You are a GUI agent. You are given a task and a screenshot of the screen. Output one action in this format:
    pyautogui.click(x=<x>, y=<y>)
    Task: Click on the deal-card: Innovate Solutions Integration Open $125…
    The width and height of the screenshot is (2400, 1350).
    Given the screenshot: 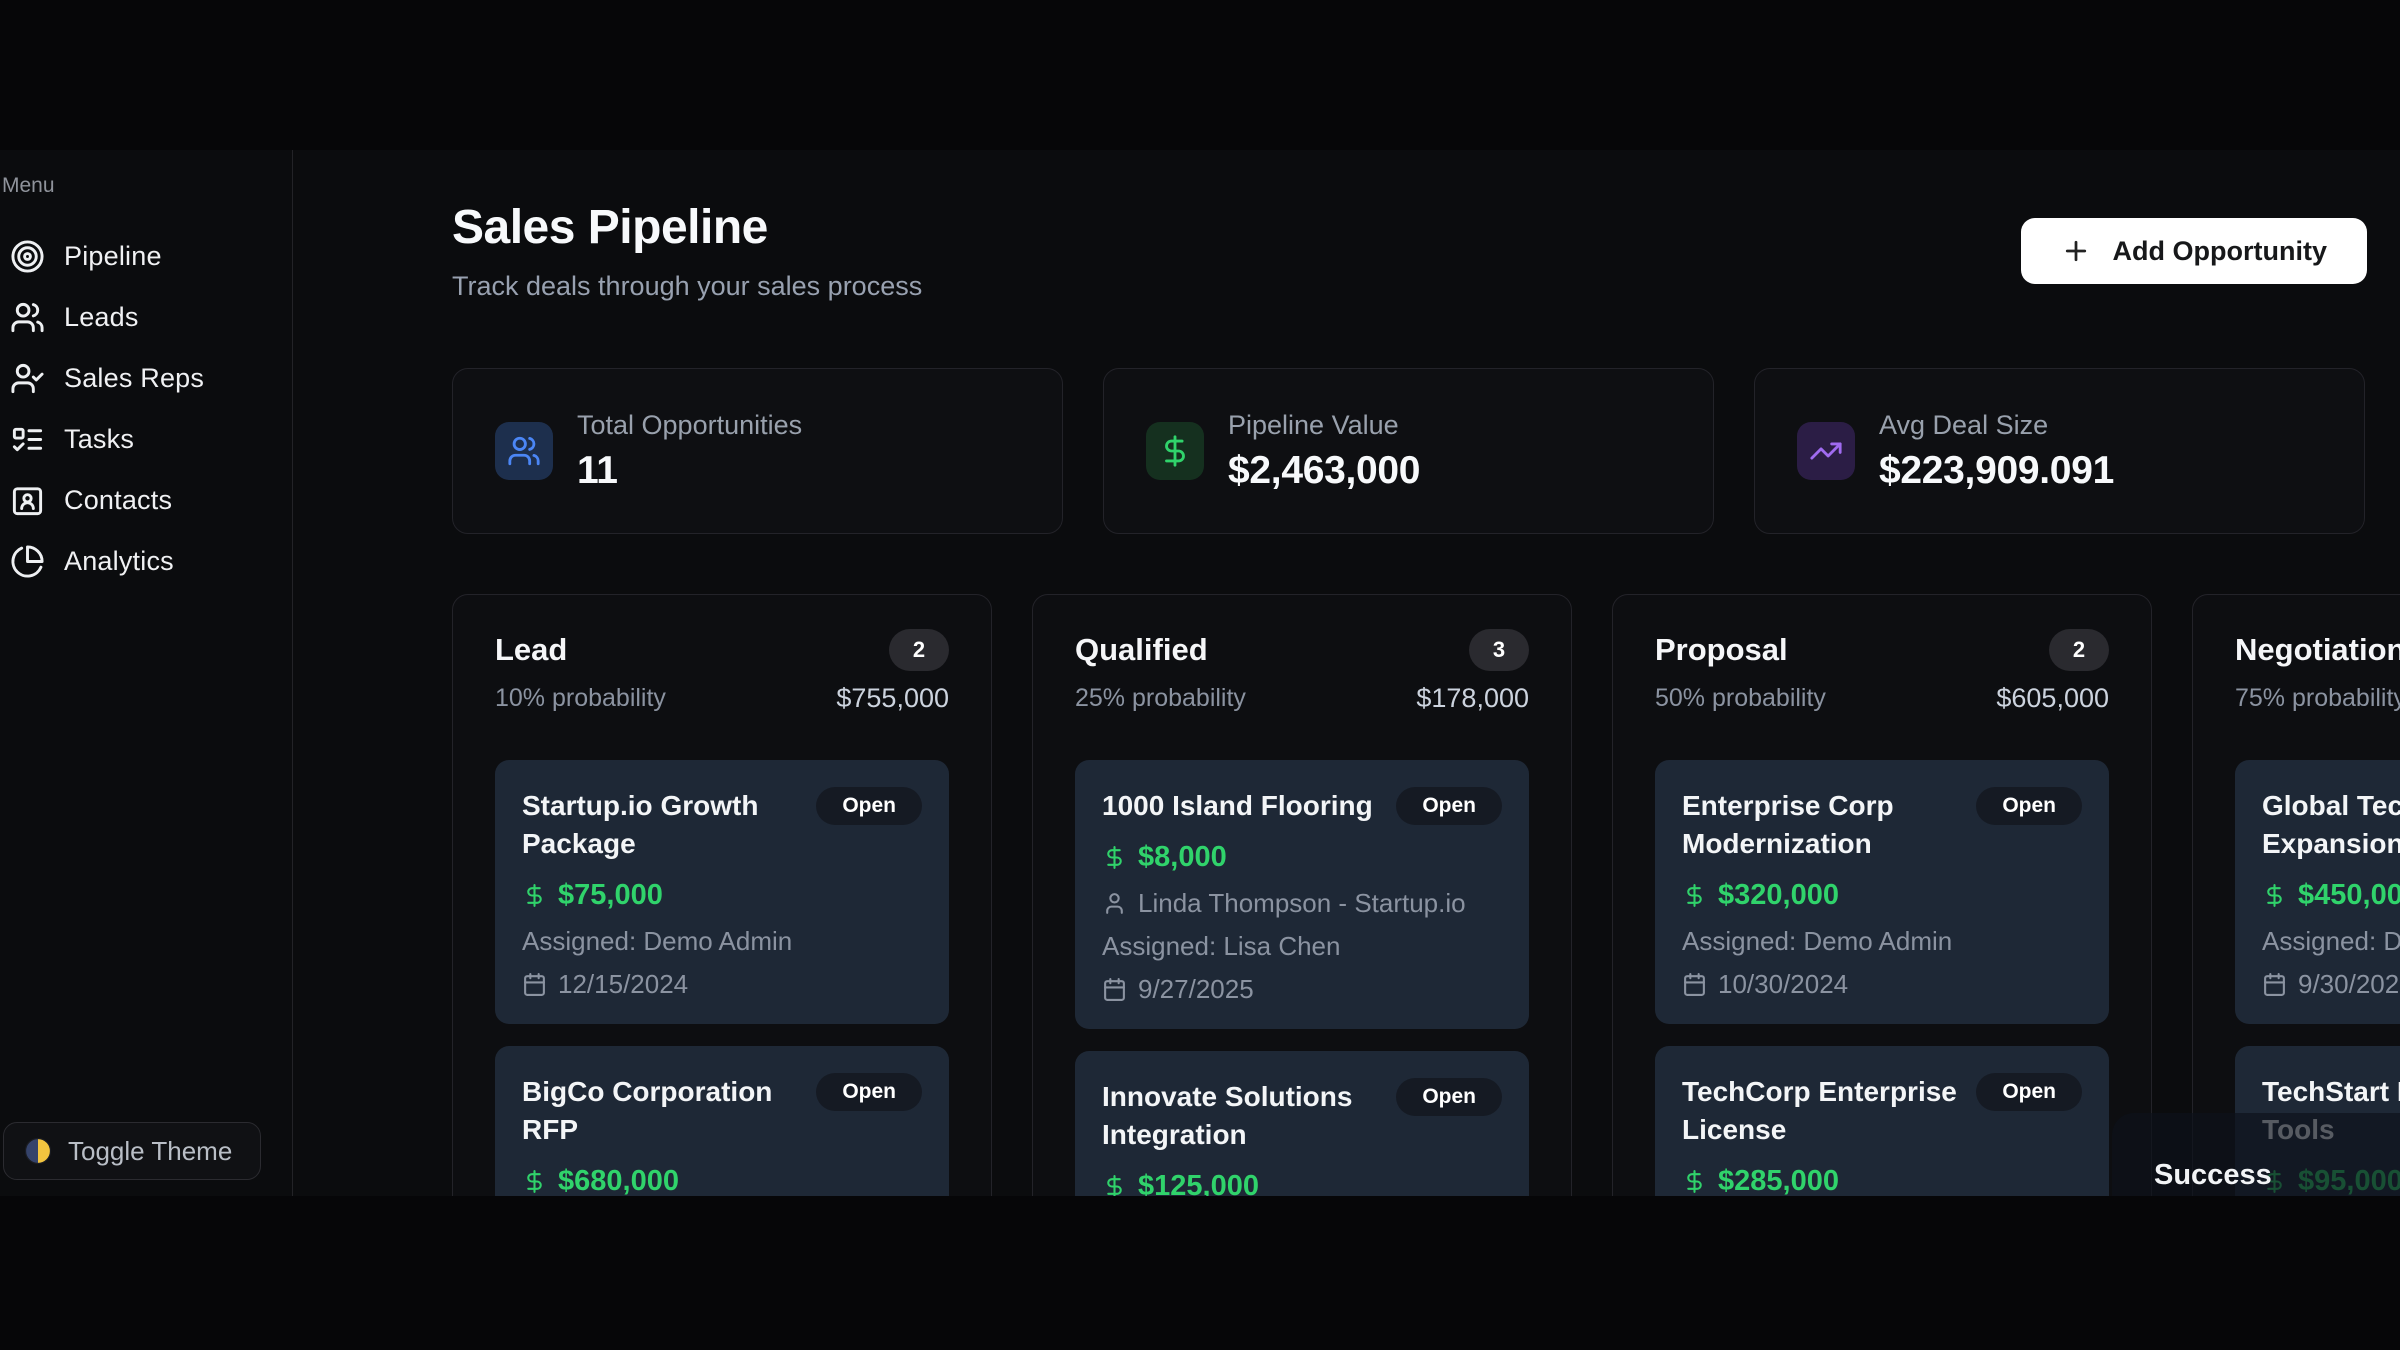 What is the action you would take?
    pyautogui.click(x=1302, y=1123)
    